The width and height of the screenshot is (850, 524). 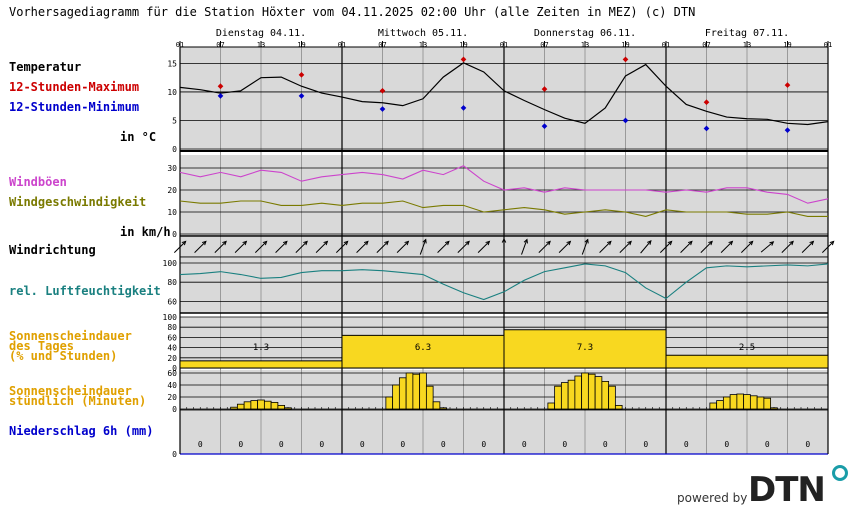 What do you see at coordinates (78, 202) in the screenshot?
I see `wind-label: Windgeschwindigkeit` at bounding box center [78, 202].